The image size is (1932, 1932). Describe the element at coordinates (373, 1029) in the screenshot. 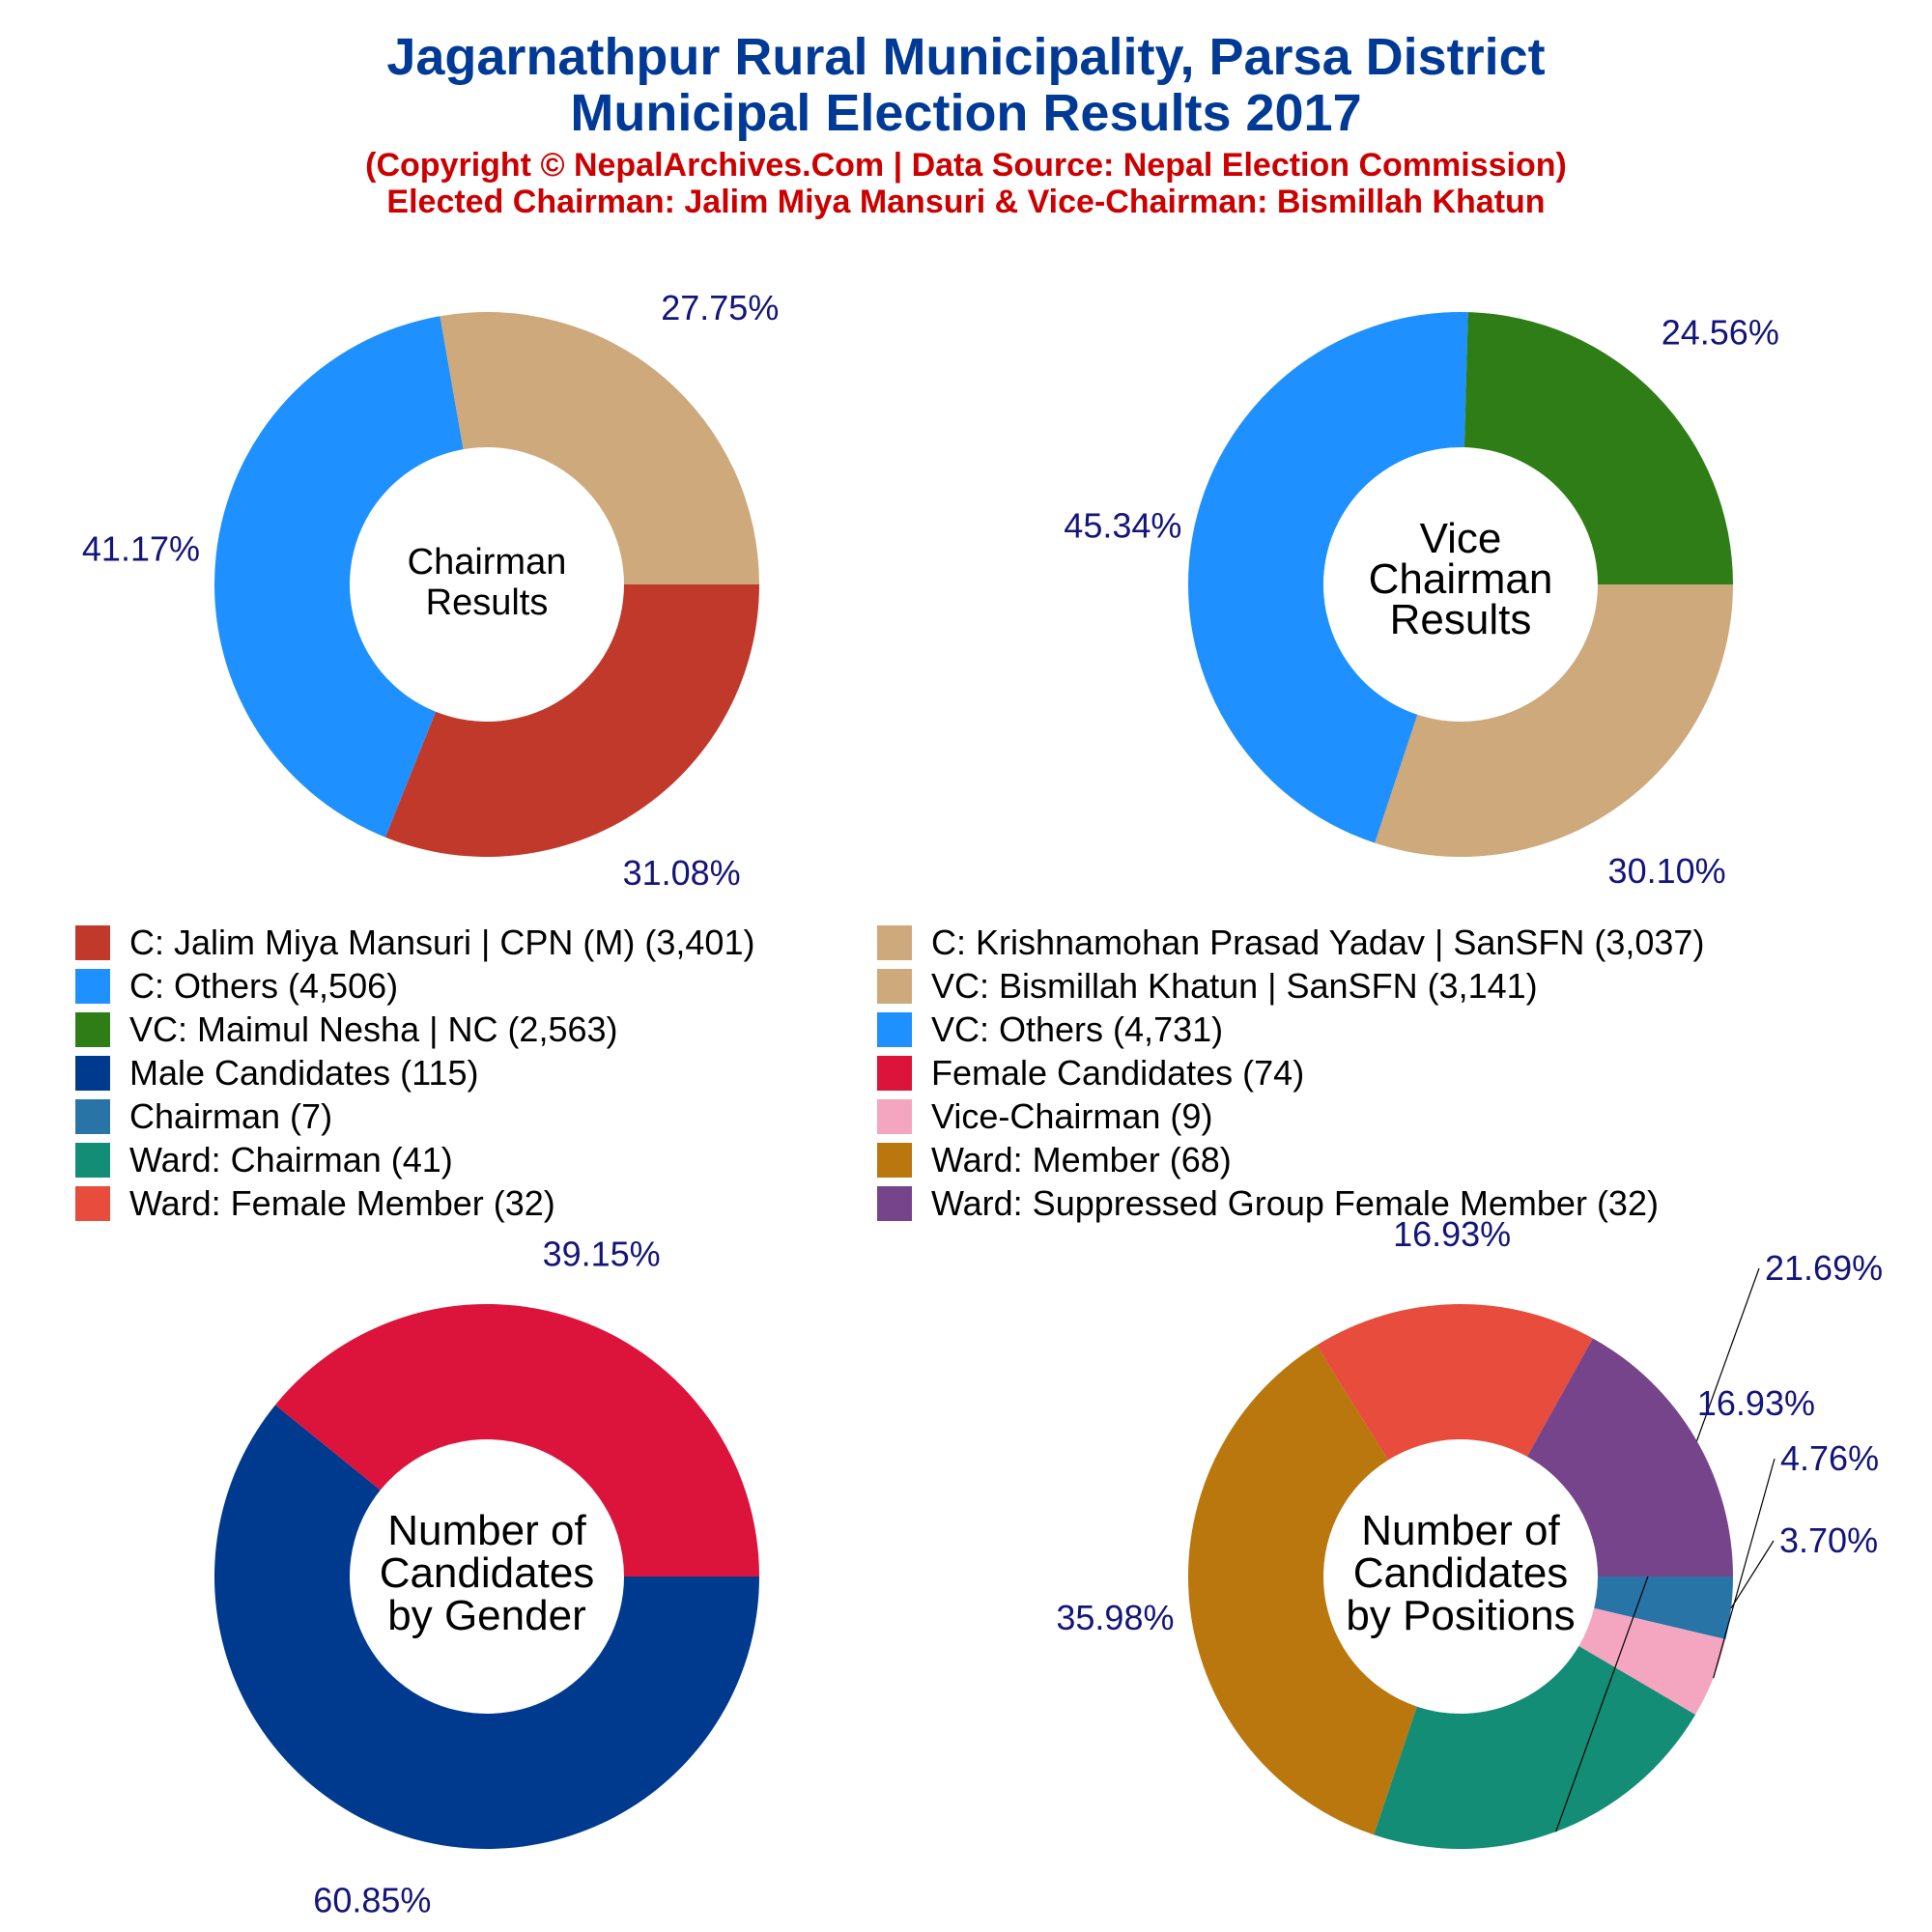

I see `legend-label: VC: Maimul Nesha | NC (2,563)` at that location.